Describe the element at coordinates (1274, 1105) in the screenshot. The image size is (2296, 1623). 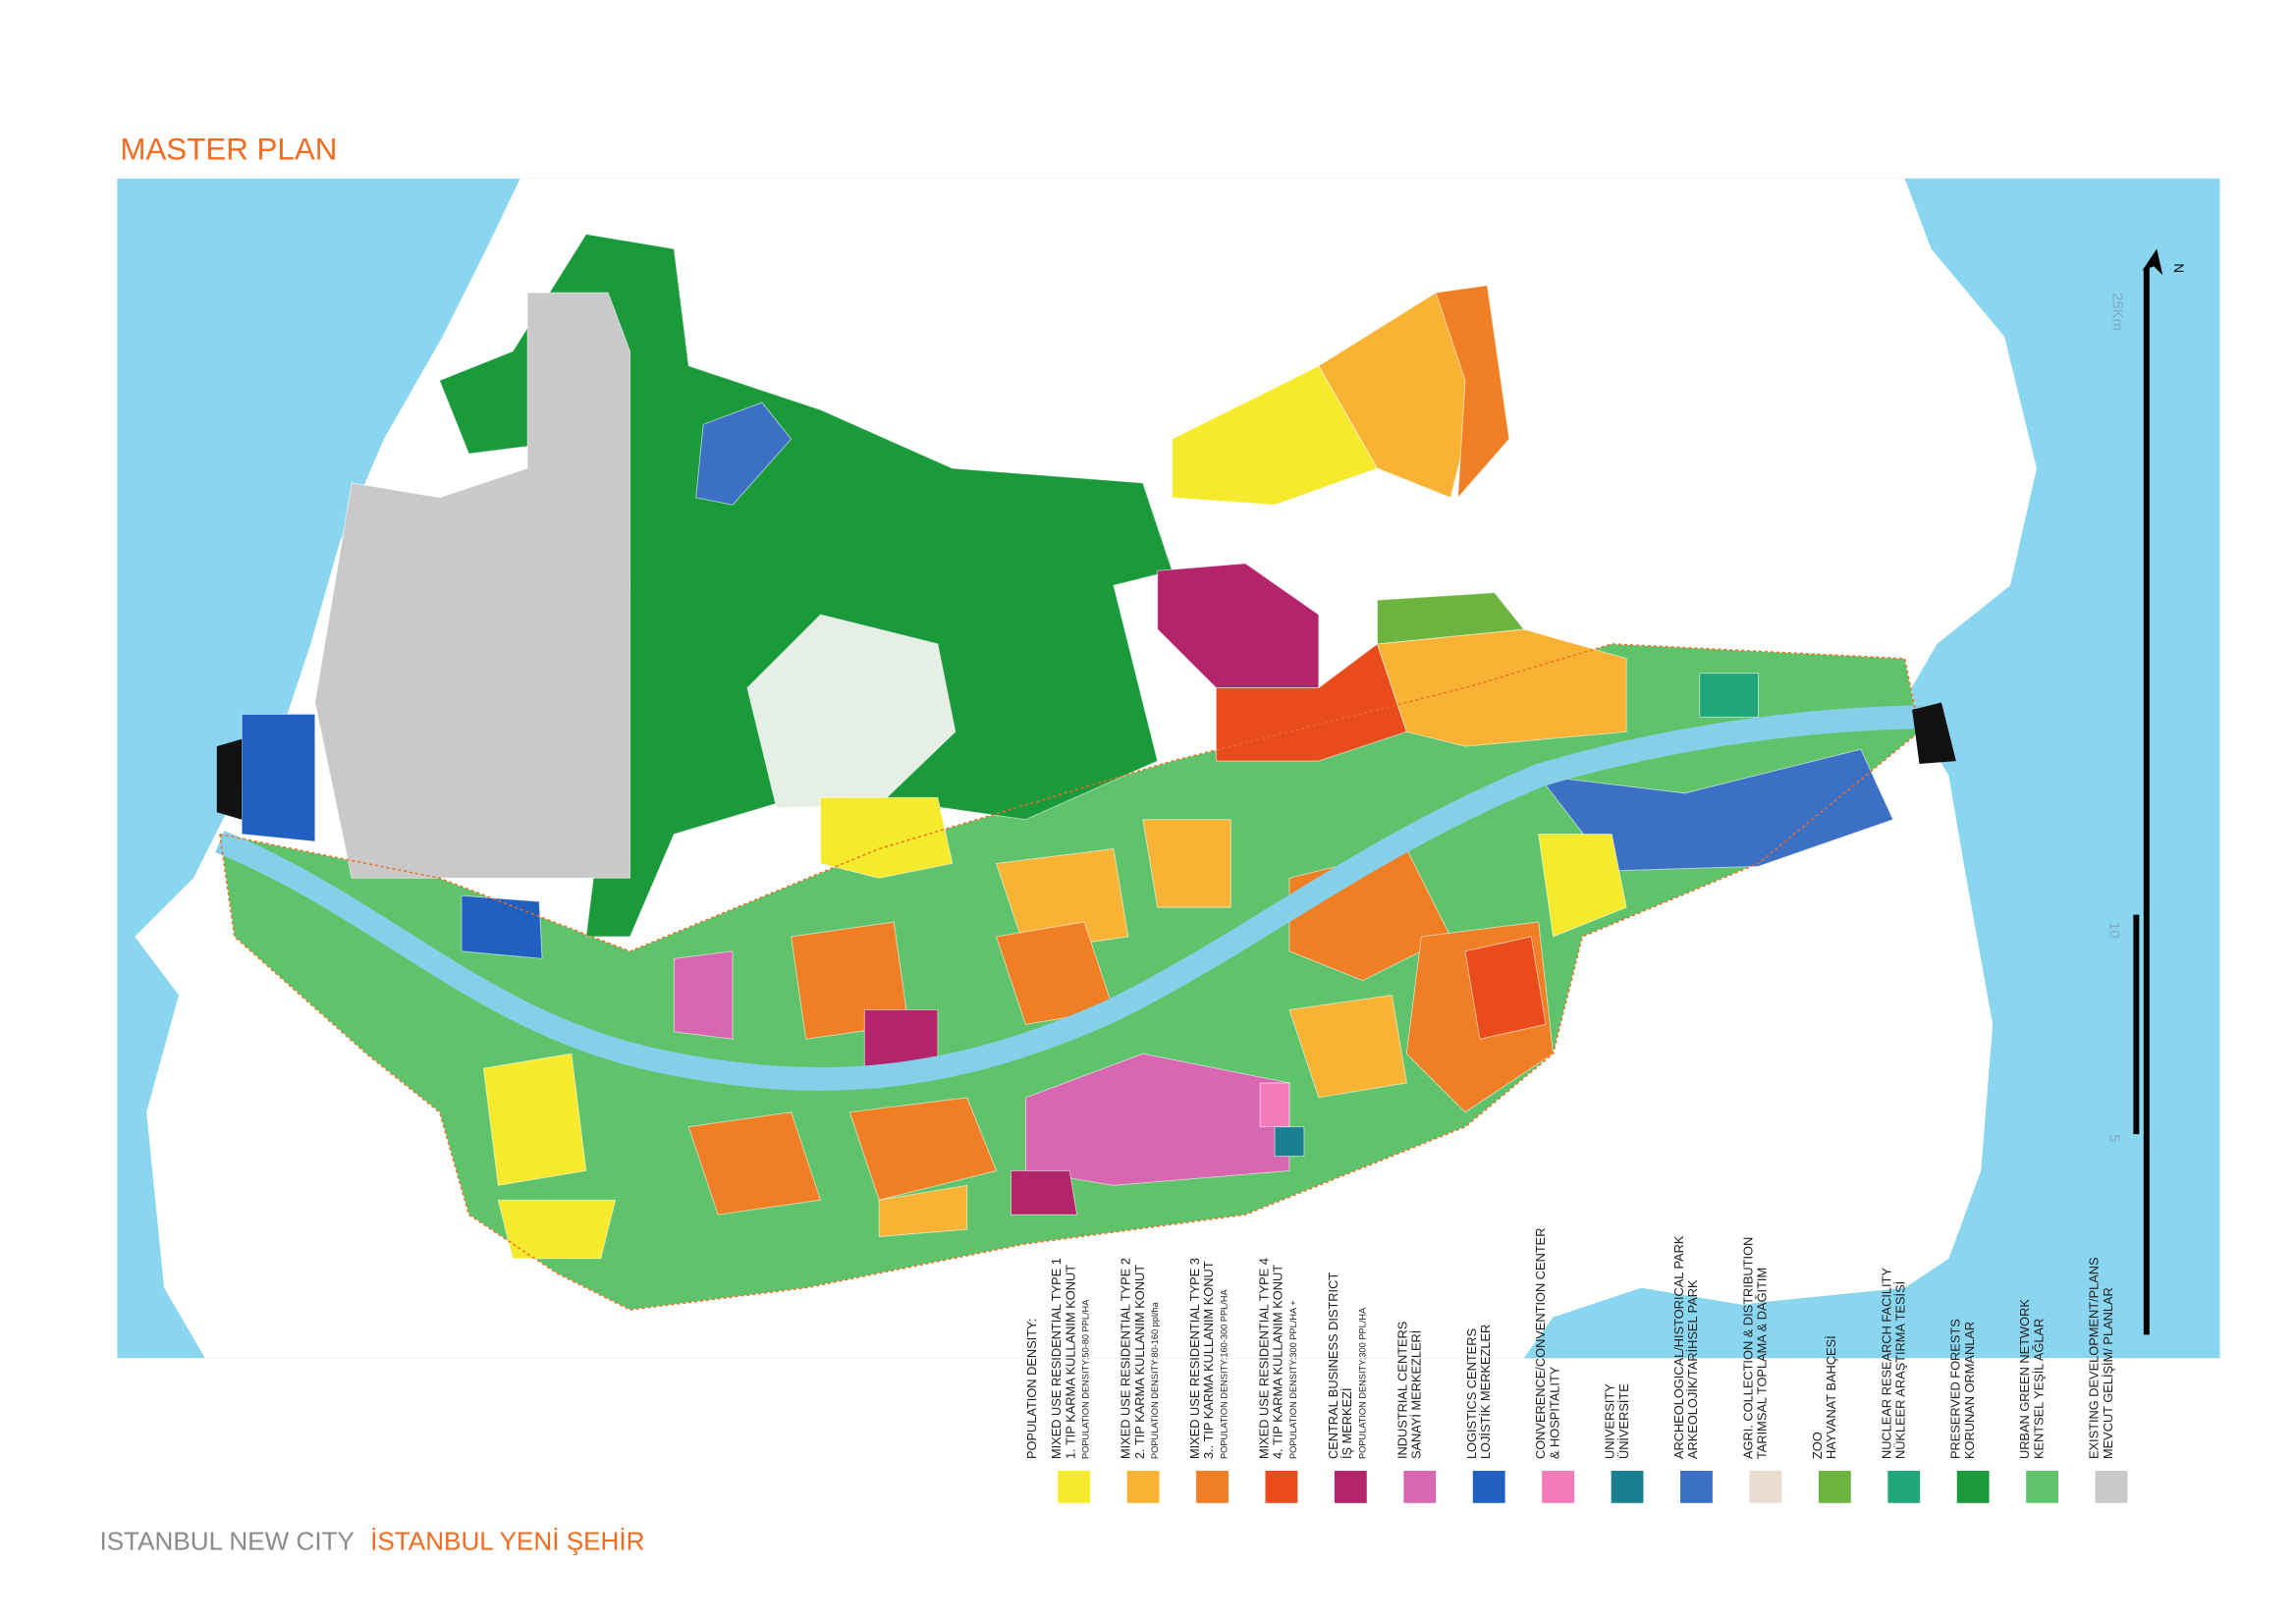
I see `convention` at that location.